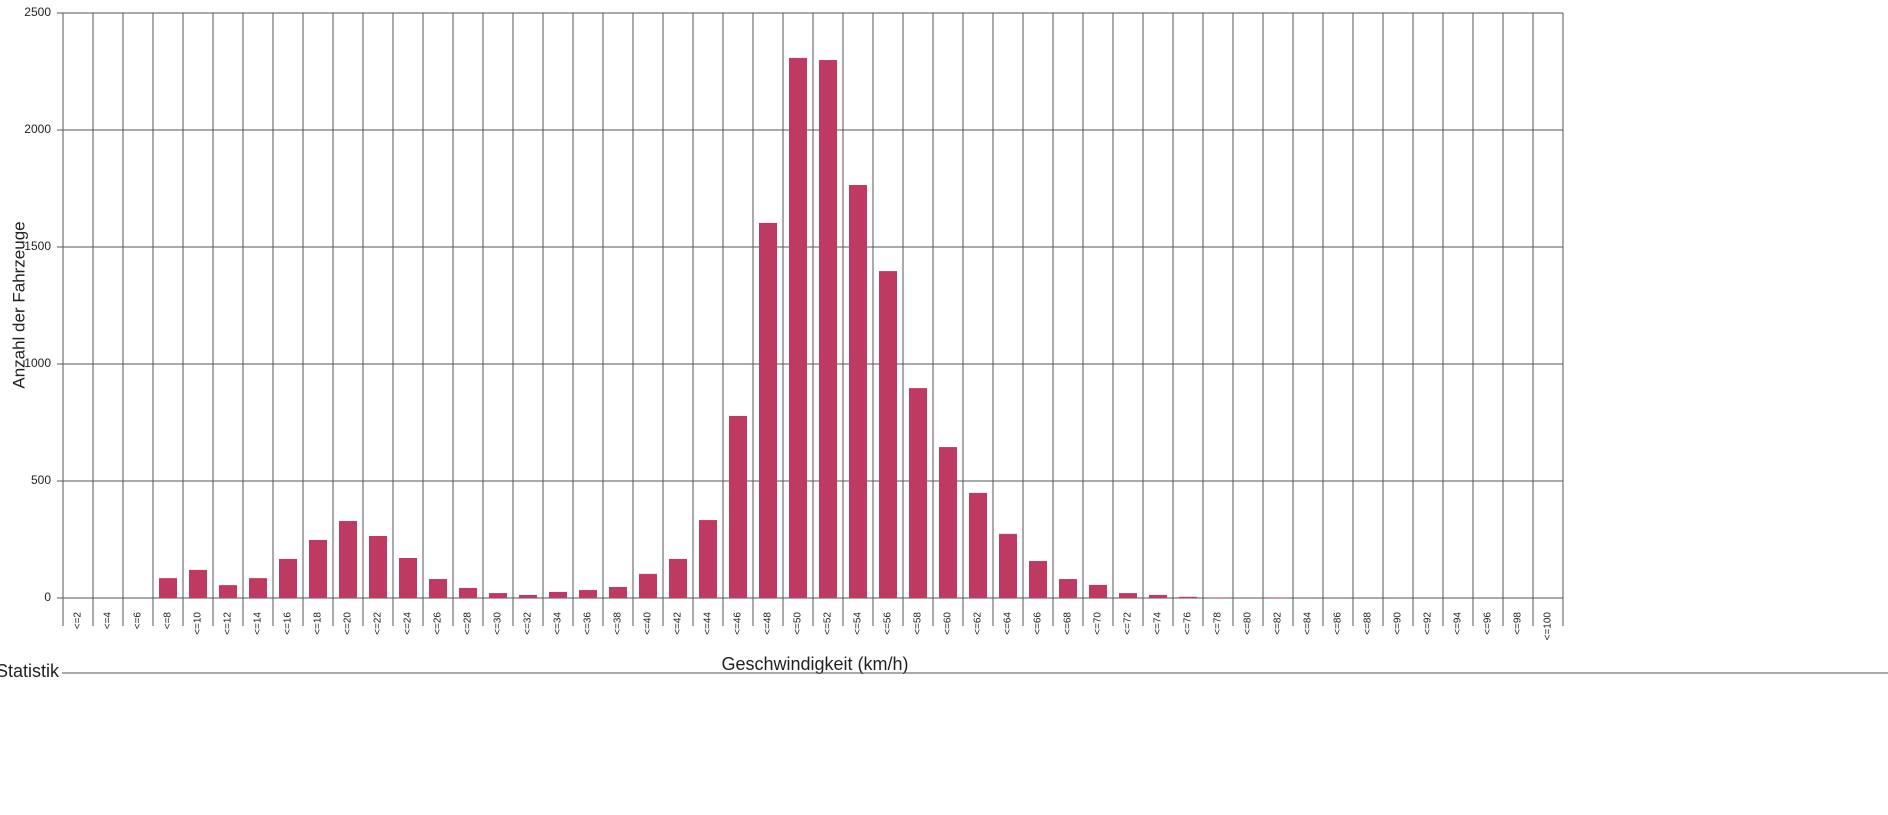  What do you see at coordinates (1428, 623) in the screenshot?
I see `x-tick-label: <=92` at bounding box center [1428, 623].